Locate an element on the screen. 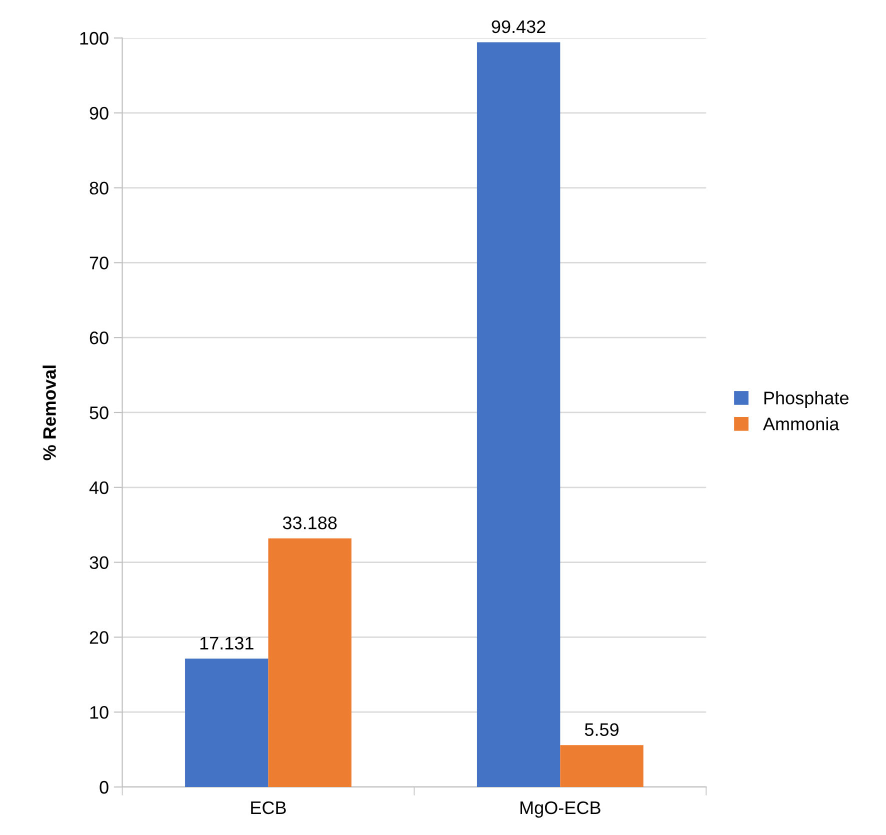 The height and width of the screenshot is (835, 886). y-tick-label: 10 is located at coordinates (99, 712).